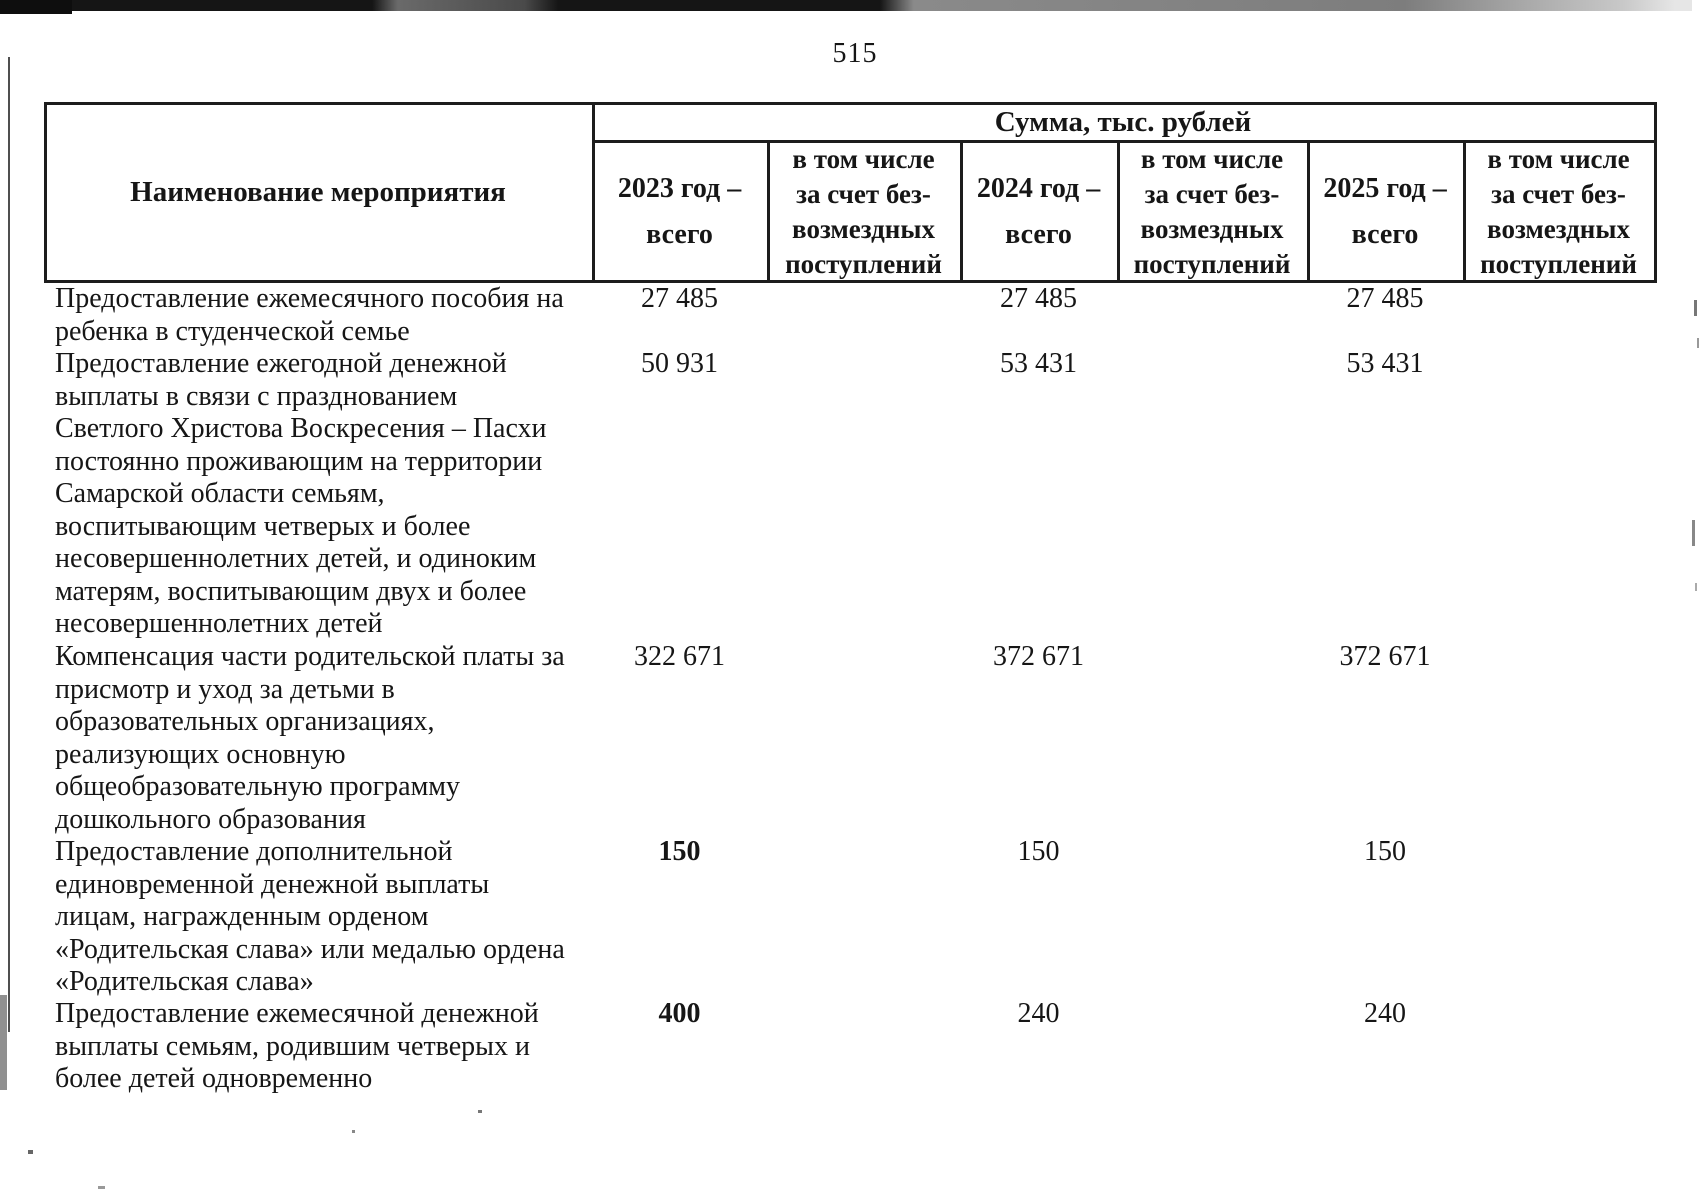 This screenshot has width=1707, height=1200. I want to click on row-name-line: Компенсация части родительской платы за, so click(310, 656).